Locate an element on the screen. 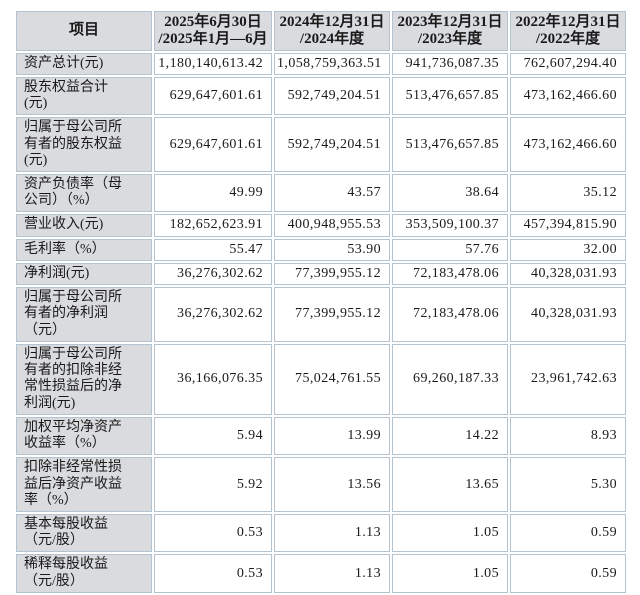 The image size is (640, 595). table-row: 基本每股收益 （元/股） 0.53 1.13 1.05 0.59 is located at coordinates (321, 533).